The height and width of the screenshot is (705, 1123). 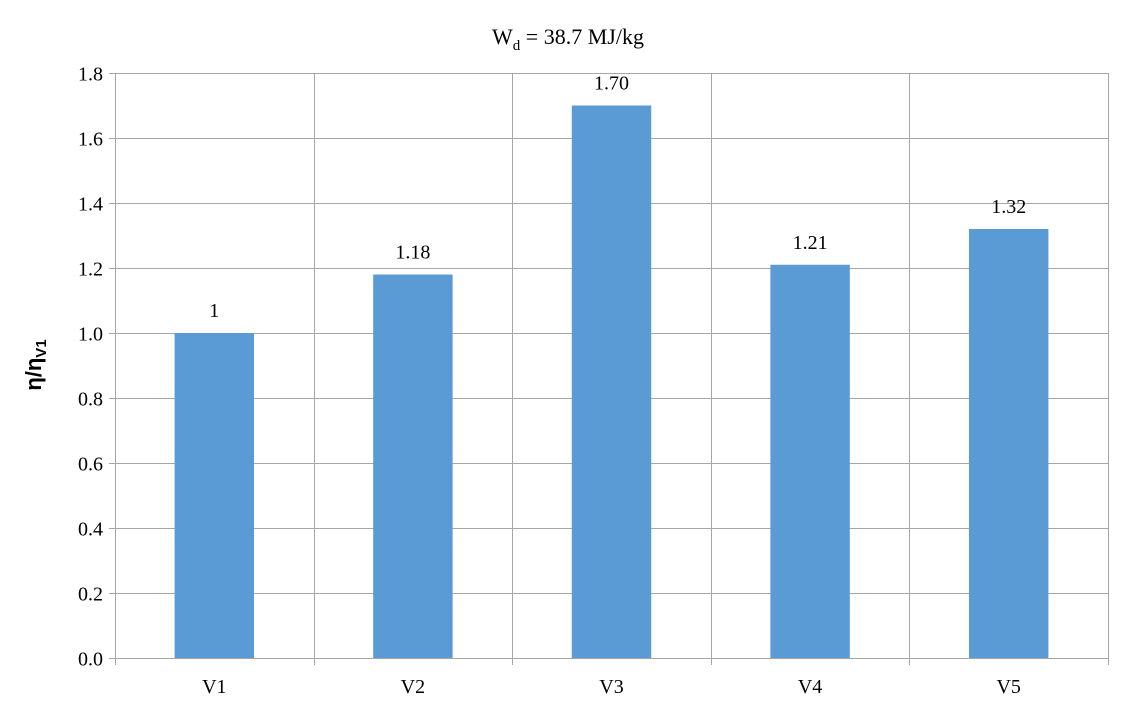 What do you see at coordinates (810, 687) in the screenshot?
I see `x-tick-label: V4` at bounding box center [810, 687].